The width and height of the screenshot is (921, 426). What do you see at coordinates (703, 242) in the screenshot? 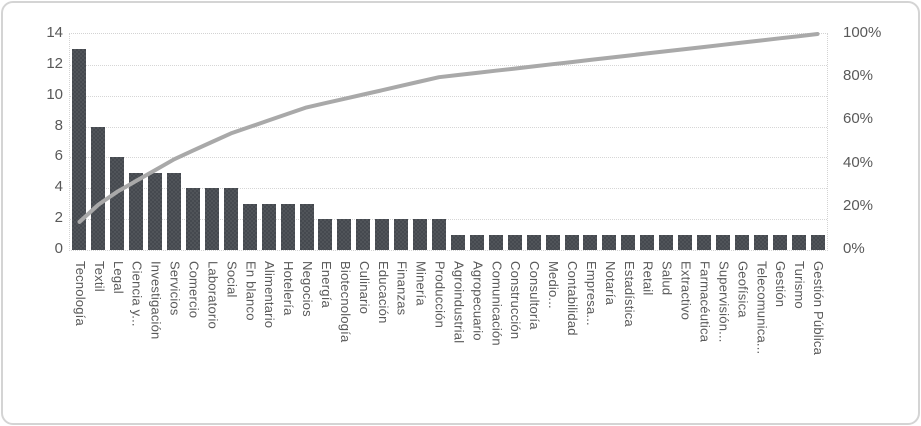
I see `bar-Farmacéutica` at bounding box center [703, 242].